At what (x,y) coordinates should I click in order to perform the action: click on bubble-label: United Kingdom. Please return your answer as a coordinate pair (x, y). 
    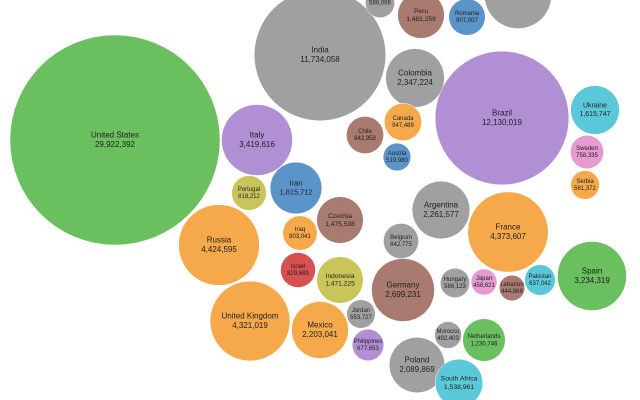
    Looking at the image, I should click on (250, 315).